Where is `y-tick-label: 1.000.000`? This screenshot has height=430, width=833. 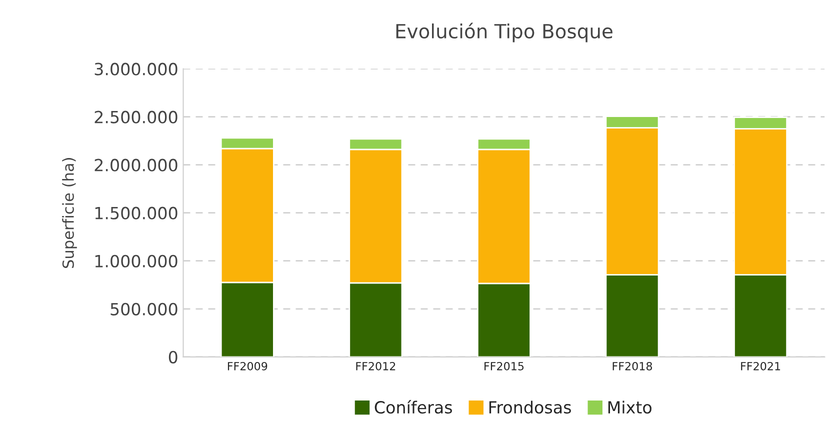 y-tick-label: 1.000.000 is located at coordinates (136, 261).